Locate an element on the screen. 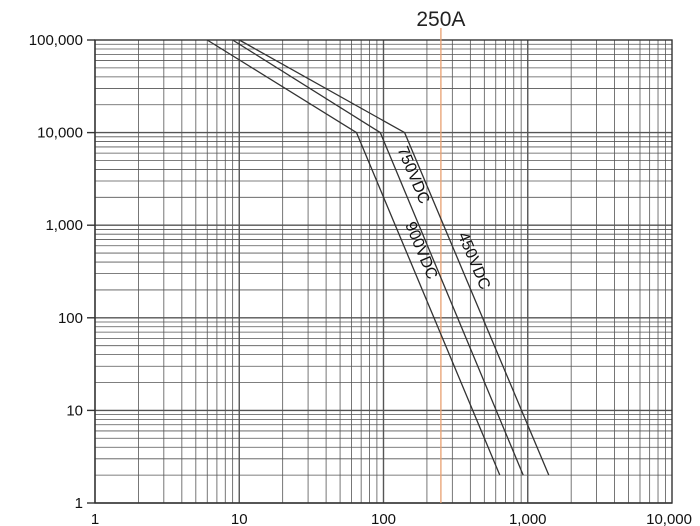 This screenshot has height=526, width=700. y-tick-label: 1,000 is located at coordinates (64, 225).